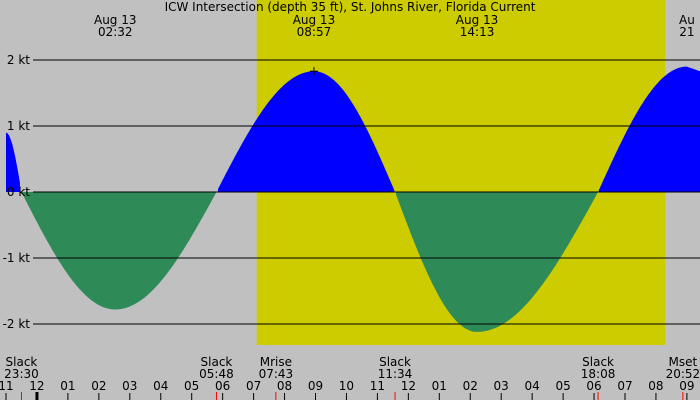  I want to click on bottom-event-time: 18:08, so click(598, 374).